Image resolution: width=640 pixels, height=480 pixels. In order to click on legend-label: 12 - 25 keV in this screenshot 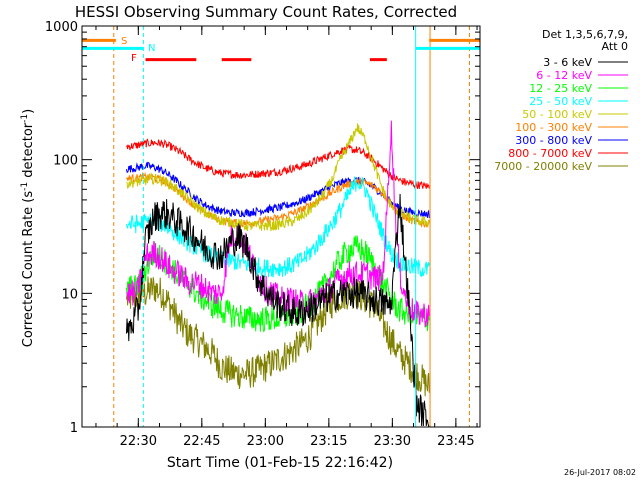, I will do `click(560, 88)`.